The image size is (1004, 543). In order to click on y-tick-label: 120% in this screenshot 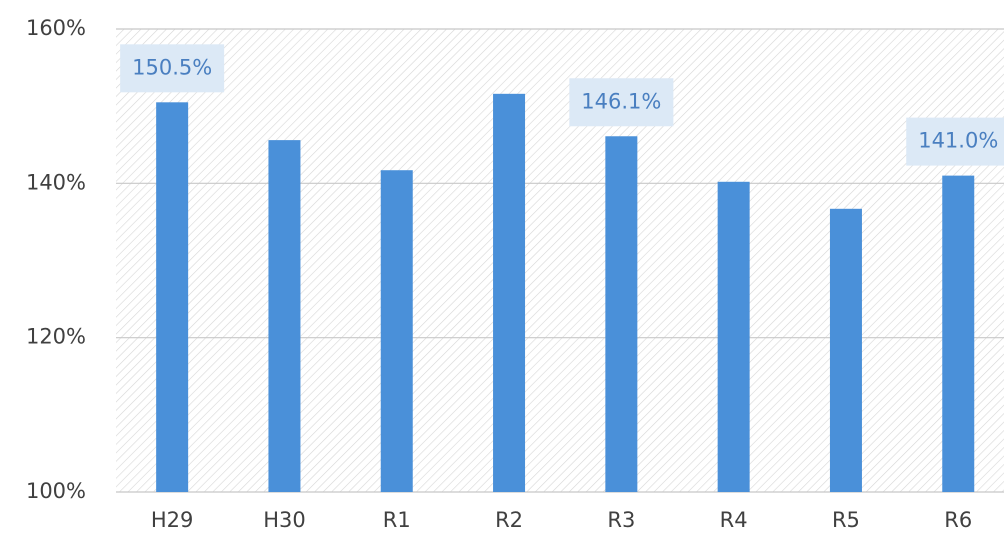, I will do `click(56, 337)`.